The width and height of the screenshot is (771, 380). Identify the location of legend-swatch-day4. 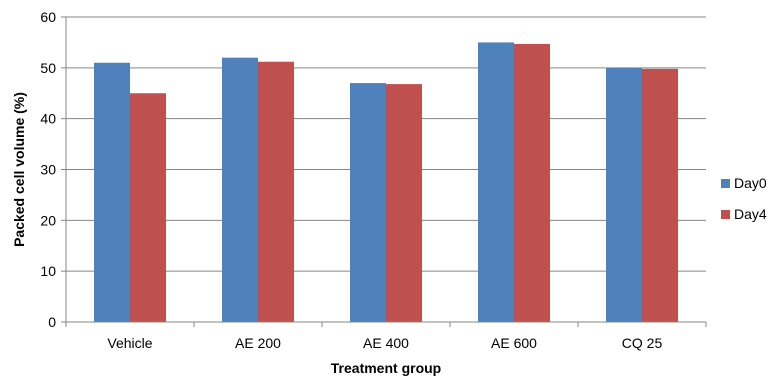
(725, 214).